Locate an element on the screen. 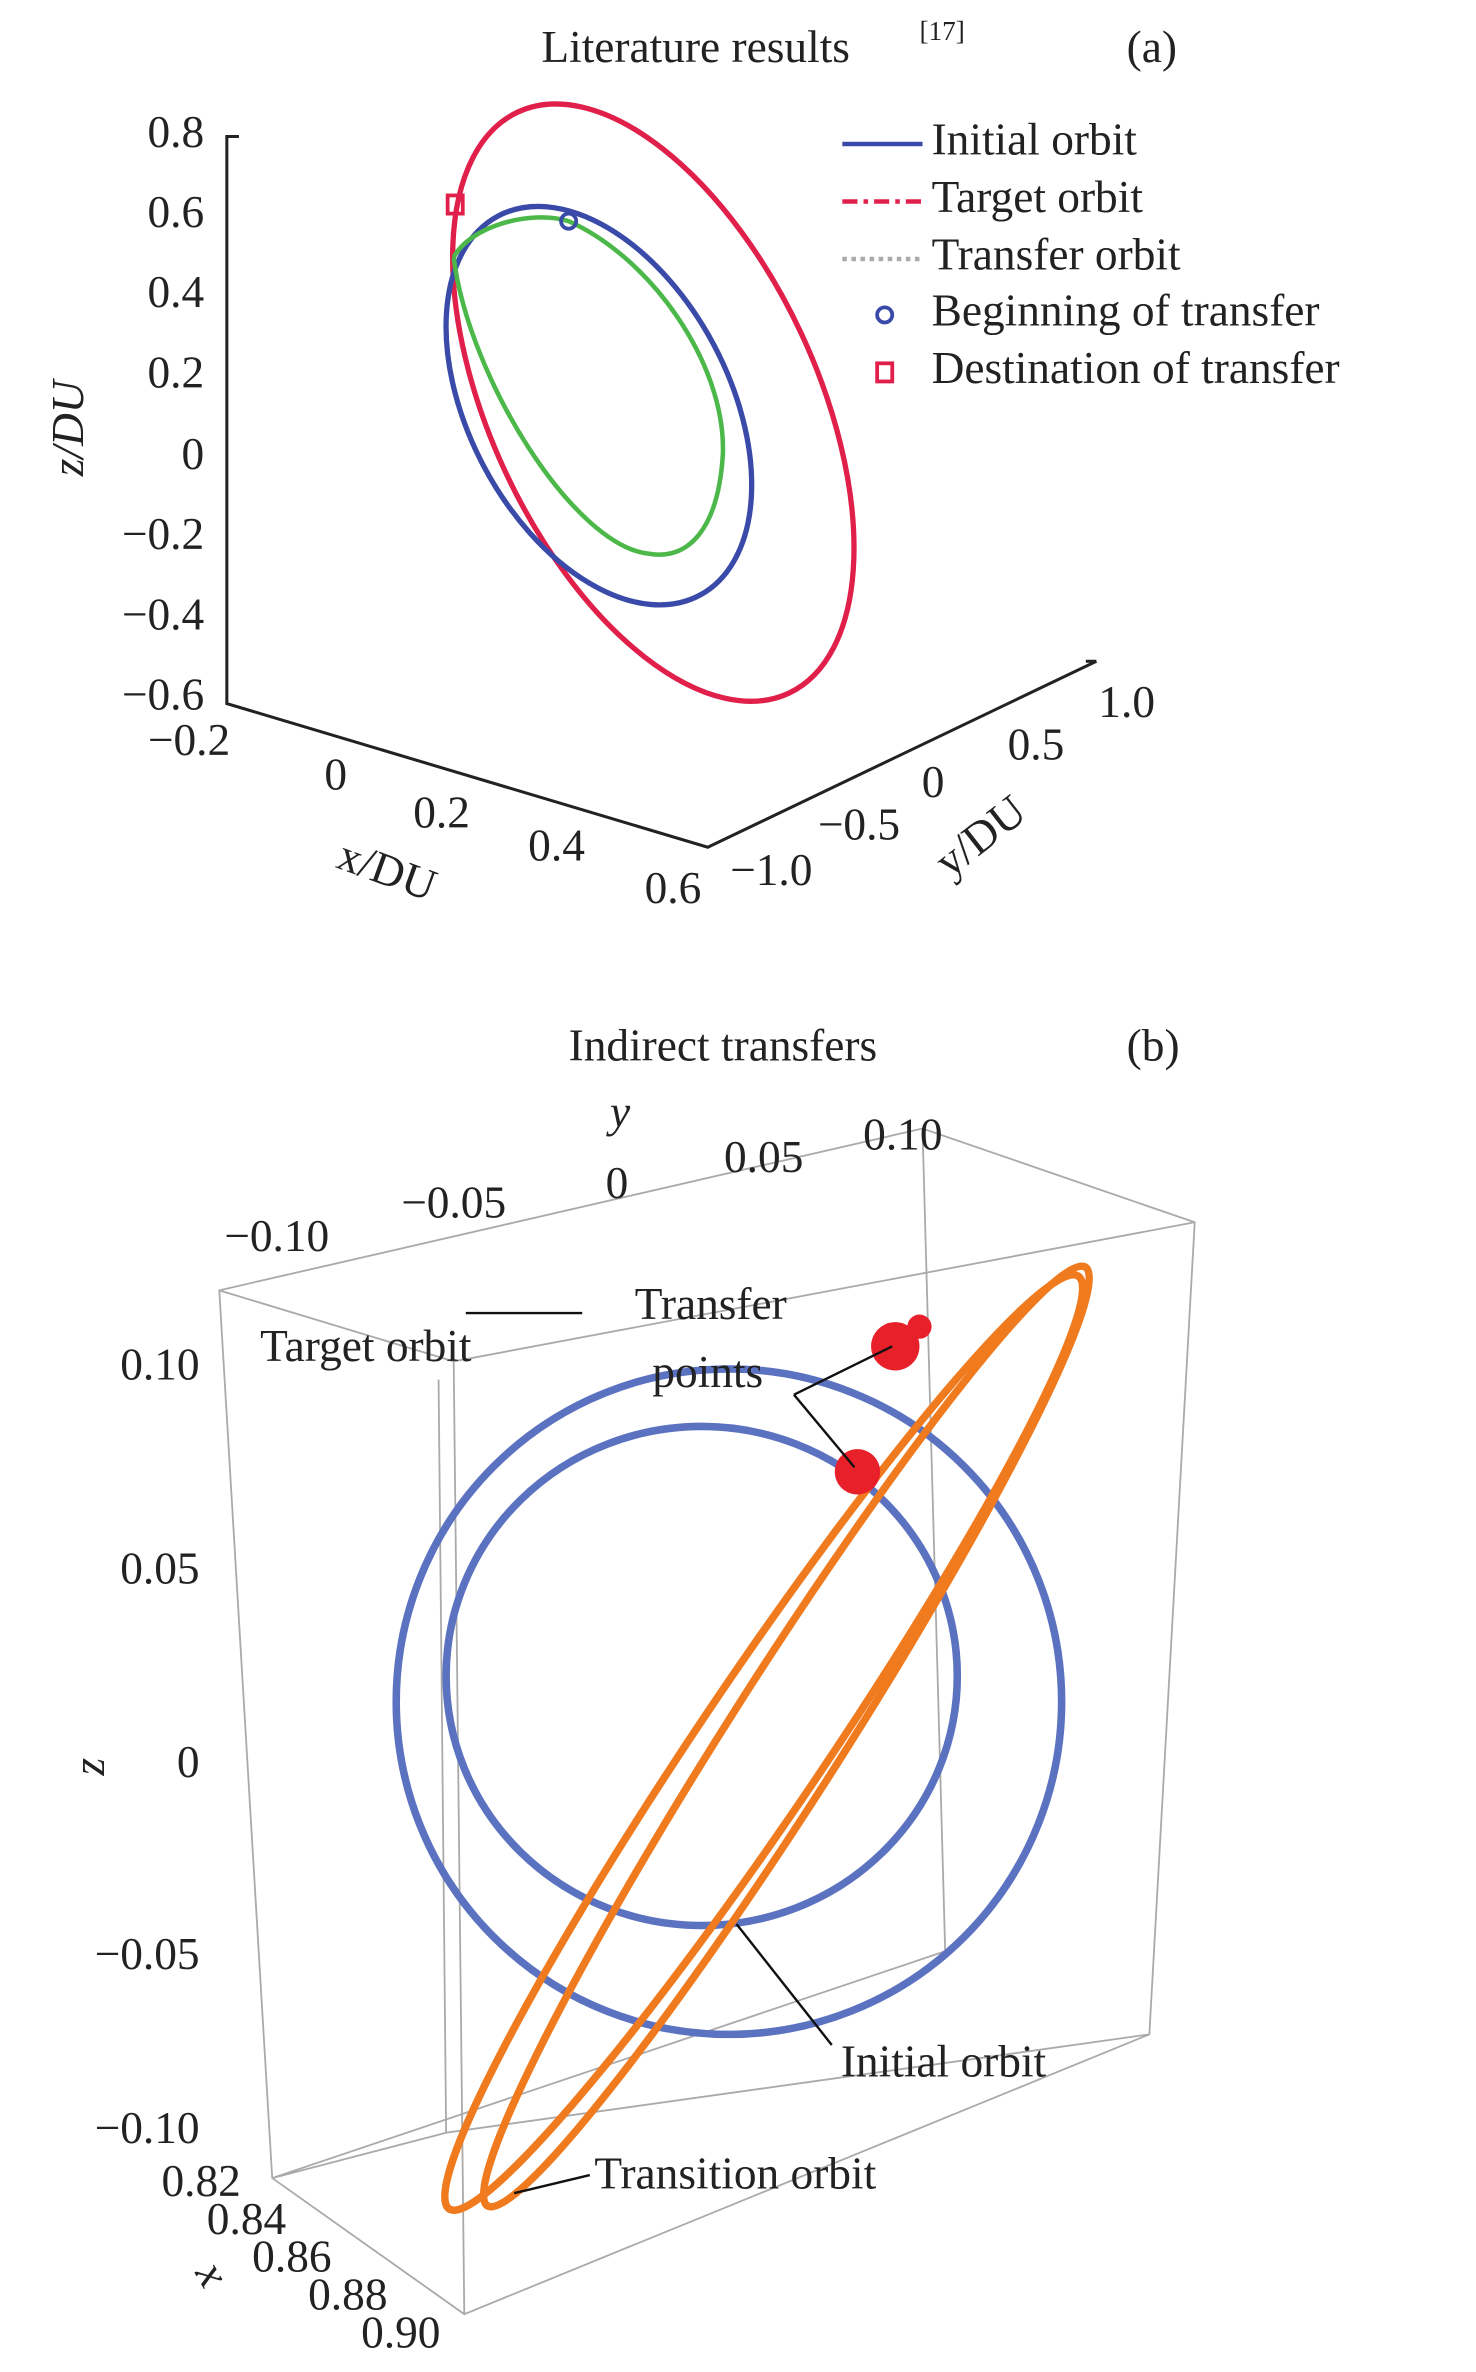 This screenshot has height=2372, width=1476. panel-title: Literature results is located at coordinates (695, 47).